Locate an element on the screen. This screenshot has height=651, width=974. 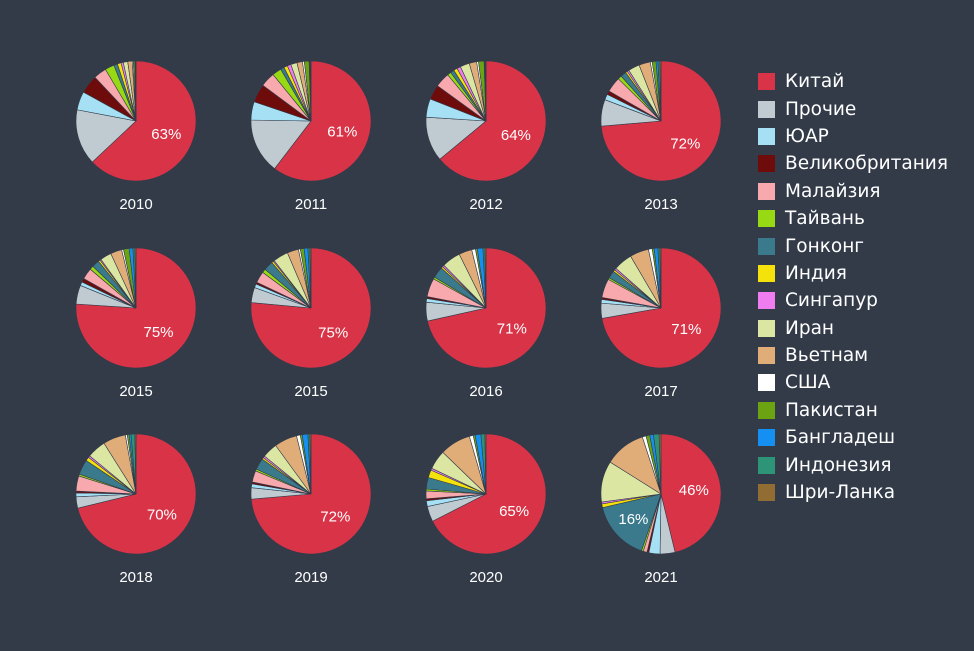
legend-label: Иран is located at coordinates (810, 328).